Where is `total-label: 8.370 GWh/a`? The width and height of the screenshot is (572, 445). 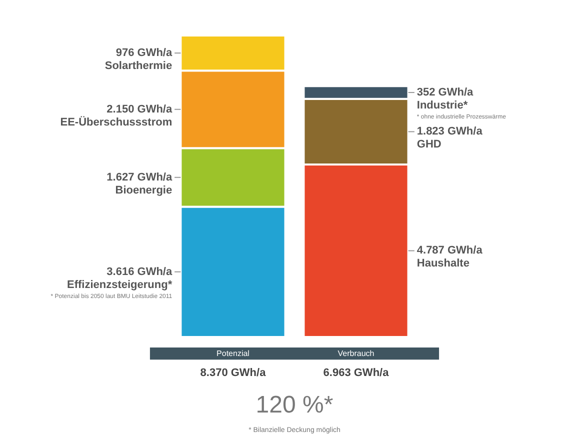 total-label: 8.370 GWh/a is located at coordinates (233, 373).